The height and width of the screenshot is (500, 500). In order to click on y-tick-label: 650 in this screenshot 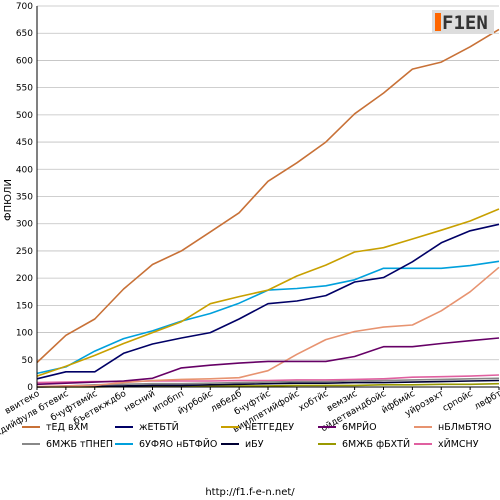, I will do `click(24, 34)`.